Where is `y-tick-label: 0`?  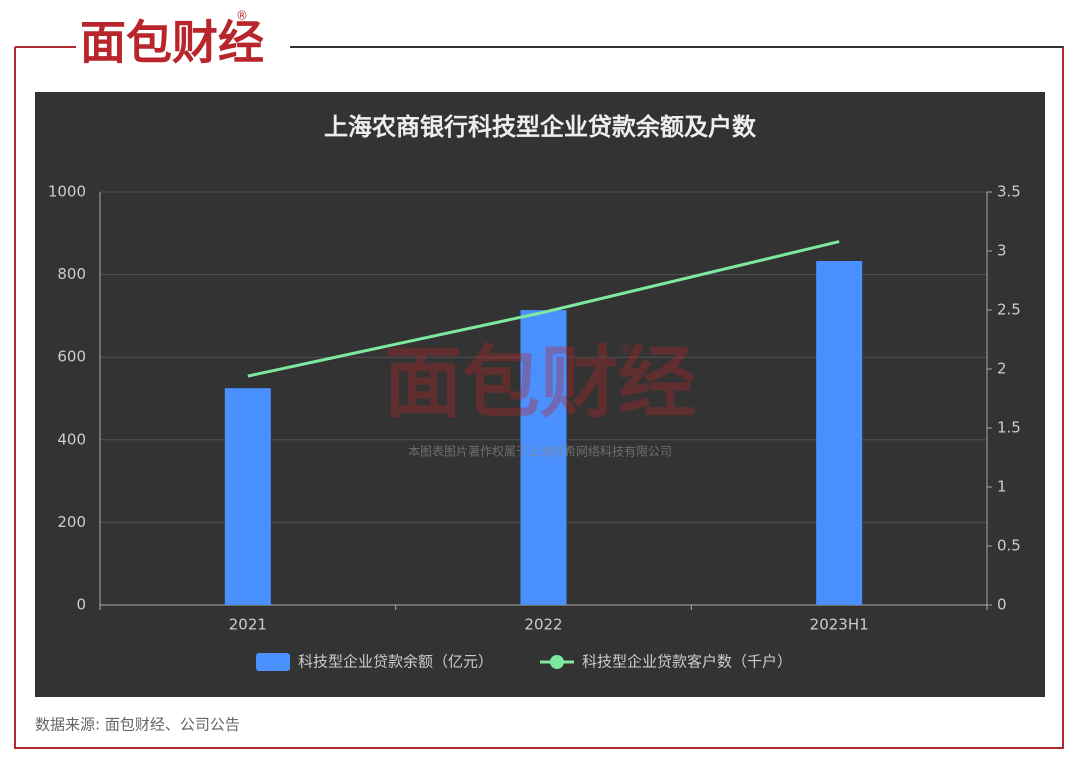 y-tick-label: 0 is located at coordinates (81, 605).